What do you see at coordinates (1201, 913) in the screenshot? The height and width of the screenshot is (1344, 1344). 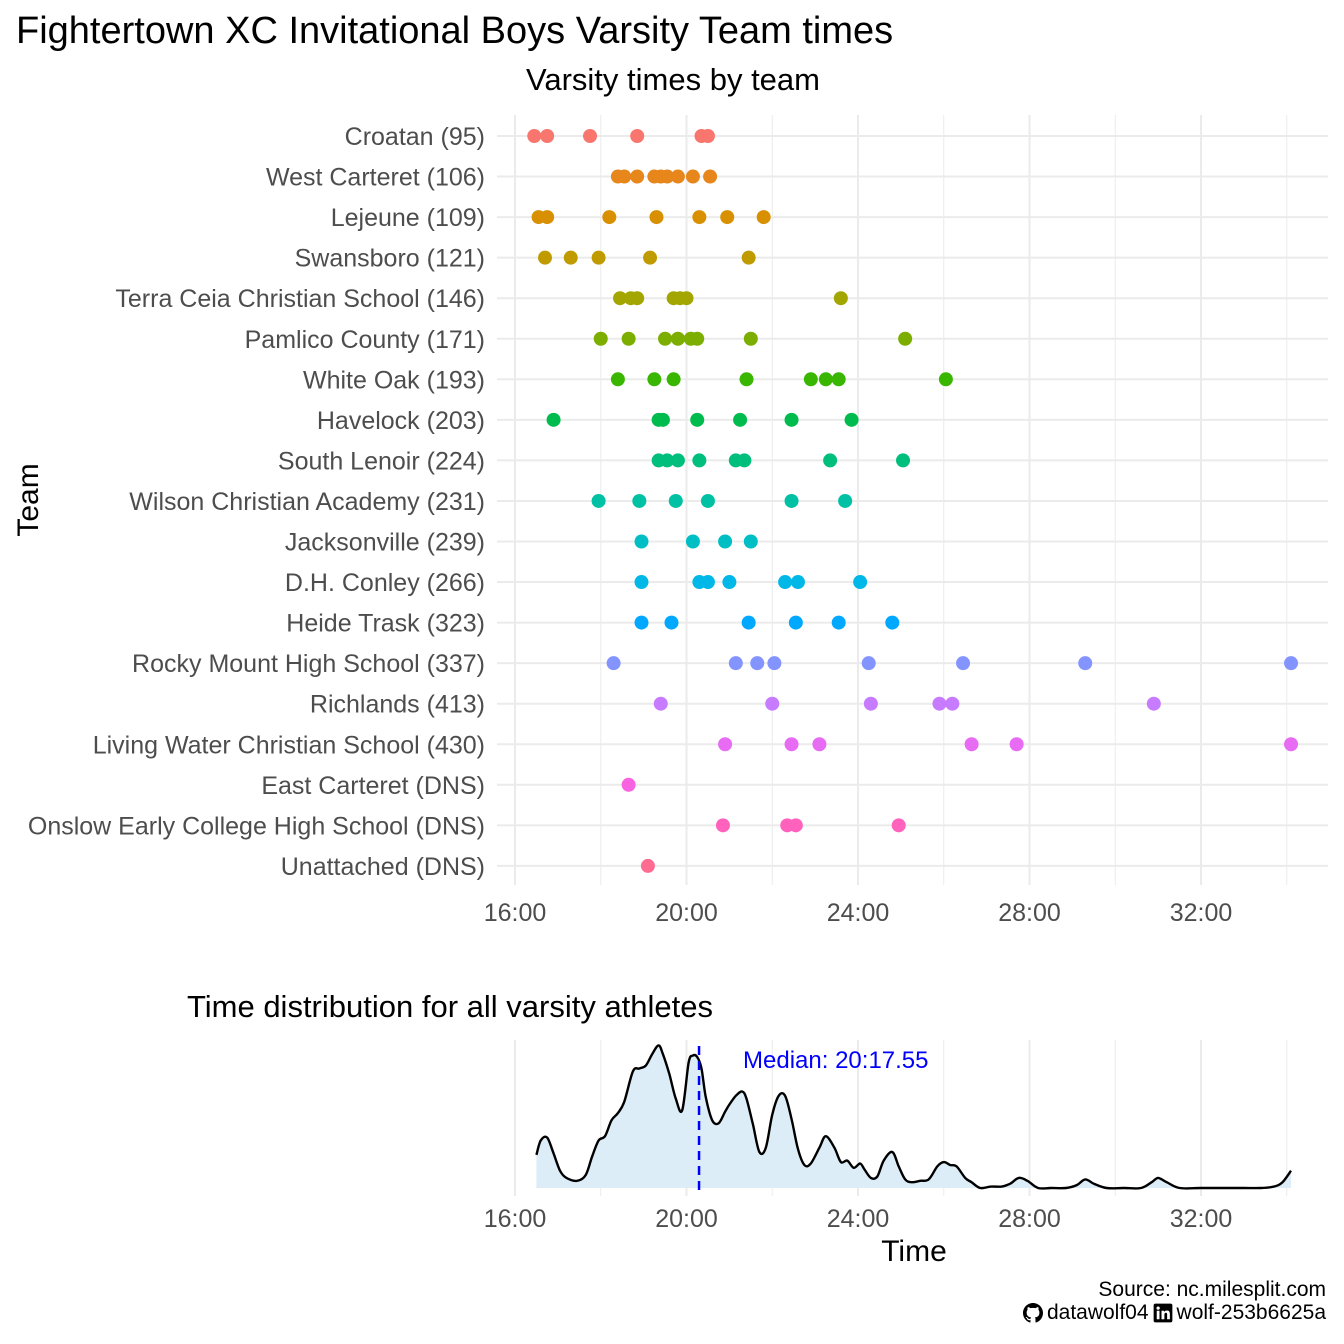 I see `x-tick-label: 32:00` at bounding box center [1201, 913].